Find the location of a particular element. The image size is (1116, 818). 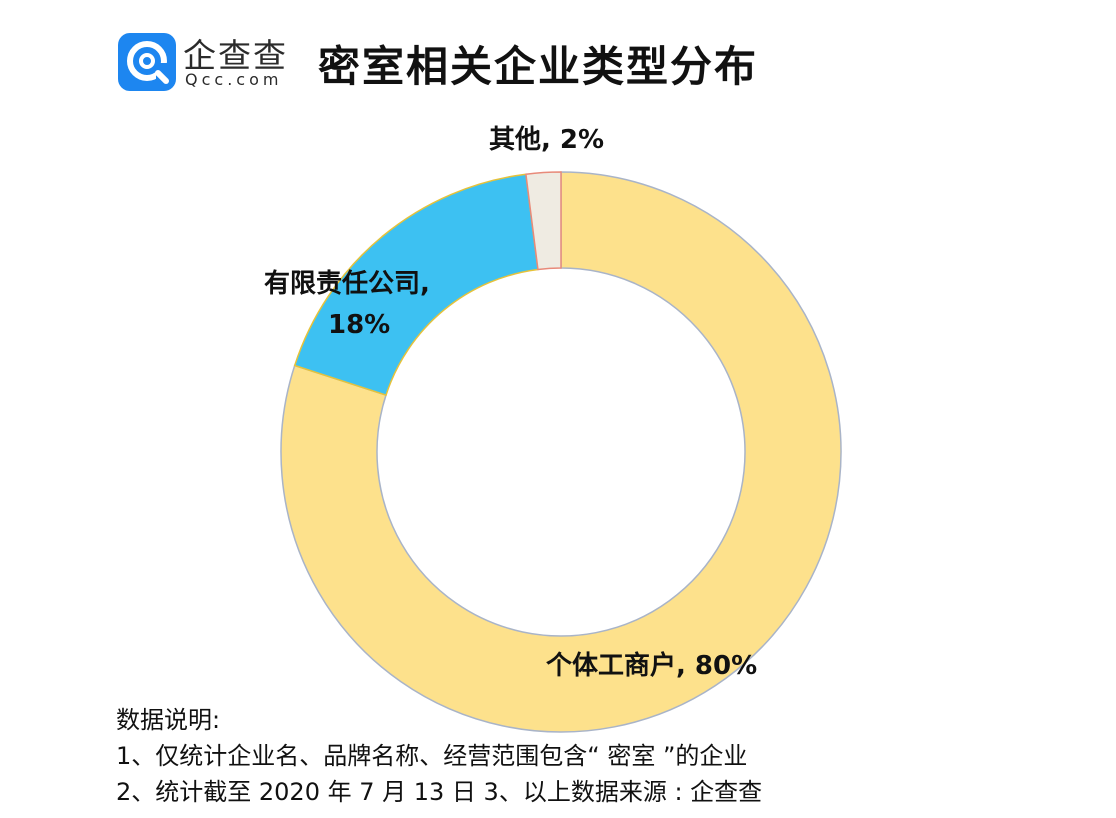

qcc-logo-icon is located at coordinates (147, 62).